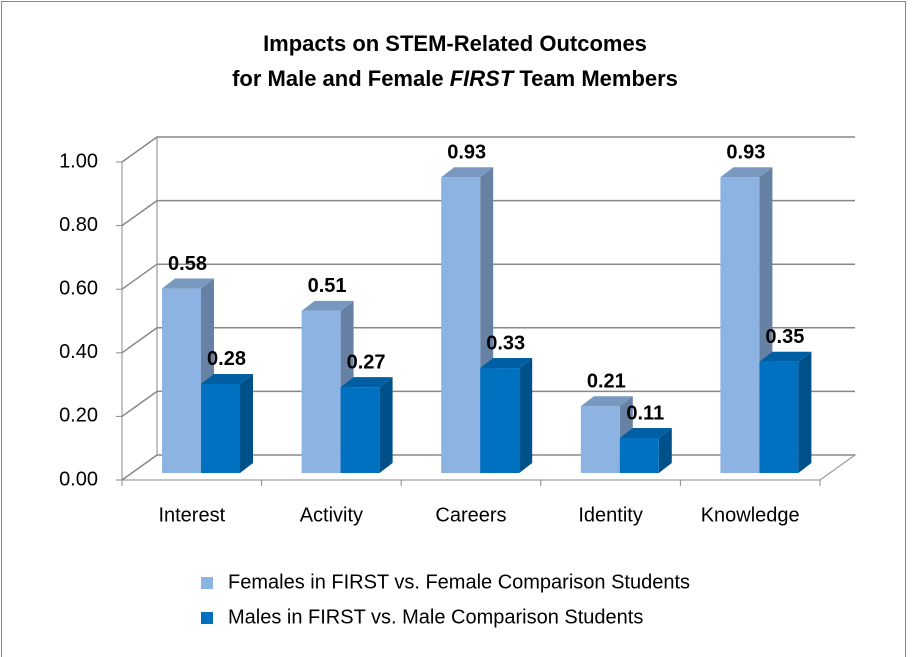  Describe the element at coordinates (327, 286) in the screenshot. I see `data-label: 0.51` at that location.